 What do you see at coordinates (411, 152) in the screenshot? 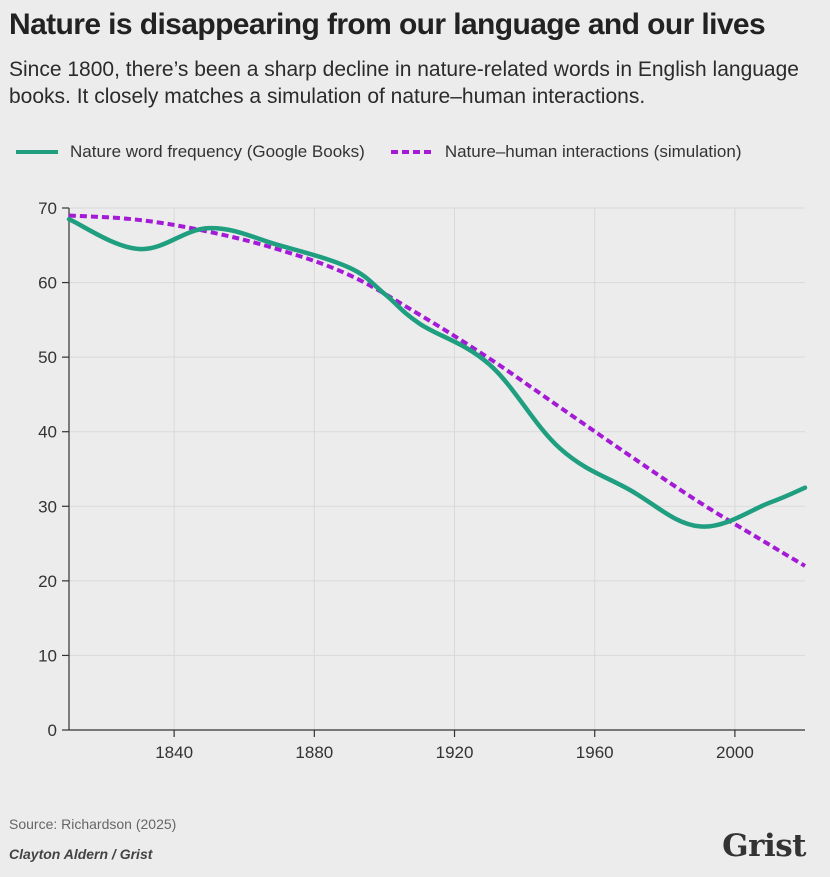
I see `legend-swatch-dashed` at bounding box center [411, 152].